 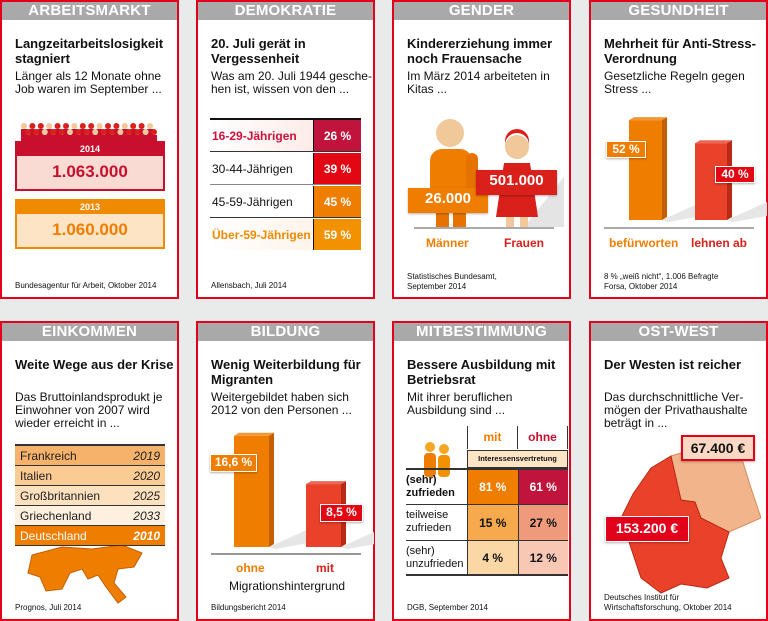 I want to click on card-header: GENDER, so click(x=481, y=11).